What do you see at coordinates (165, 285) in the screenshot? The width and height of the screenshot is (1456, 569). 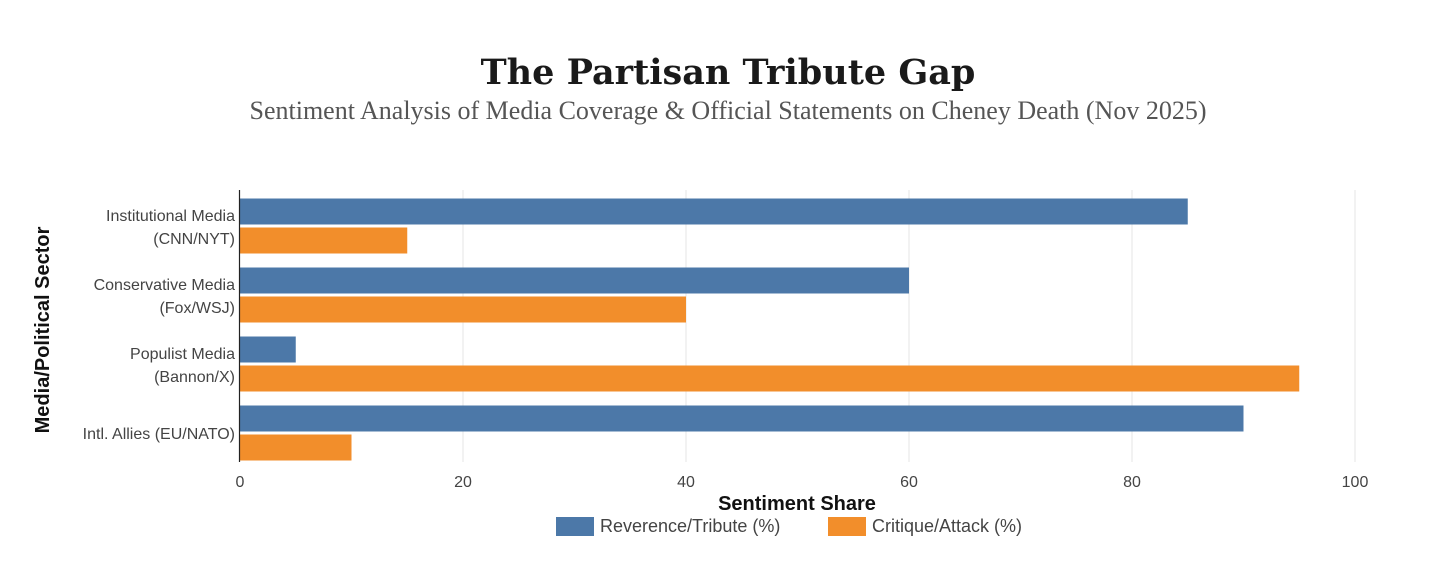 I see `y-category-label: Conservative Media` at bounding box center [165, 285].